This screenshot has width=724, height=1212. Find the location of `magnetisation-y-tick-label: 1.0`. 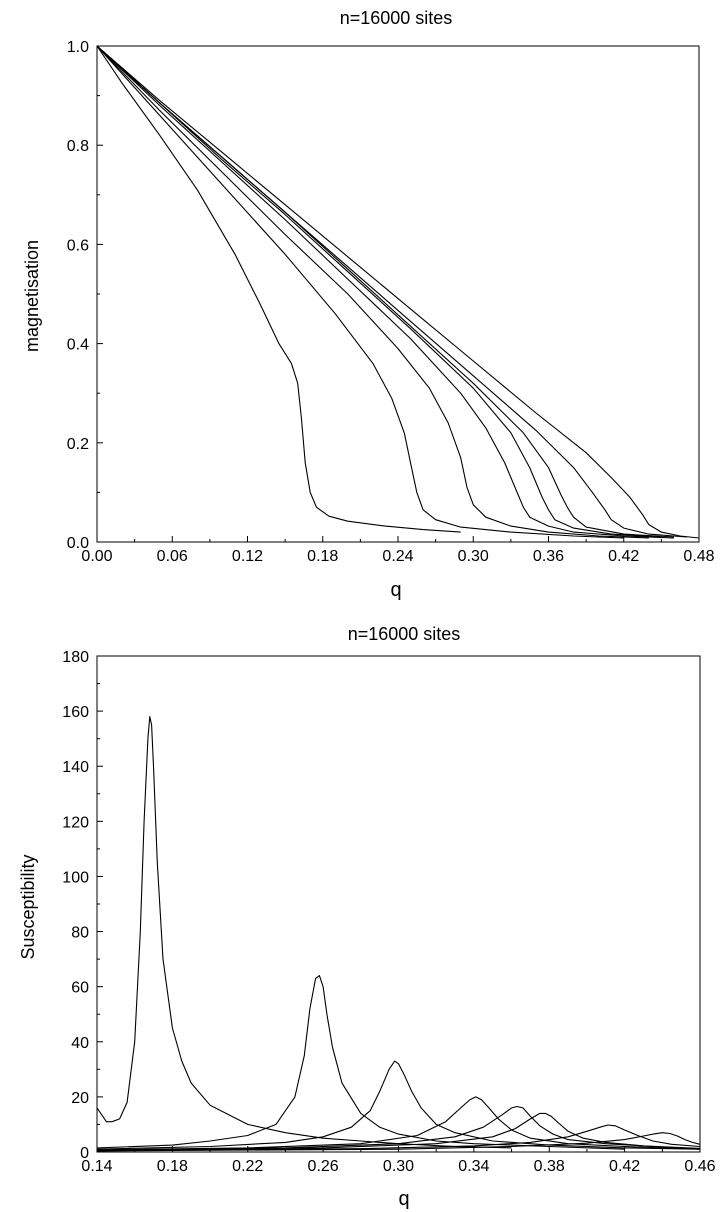

magnetisation-y-tick-label: 1.0 is located at coordinates (78, 47).